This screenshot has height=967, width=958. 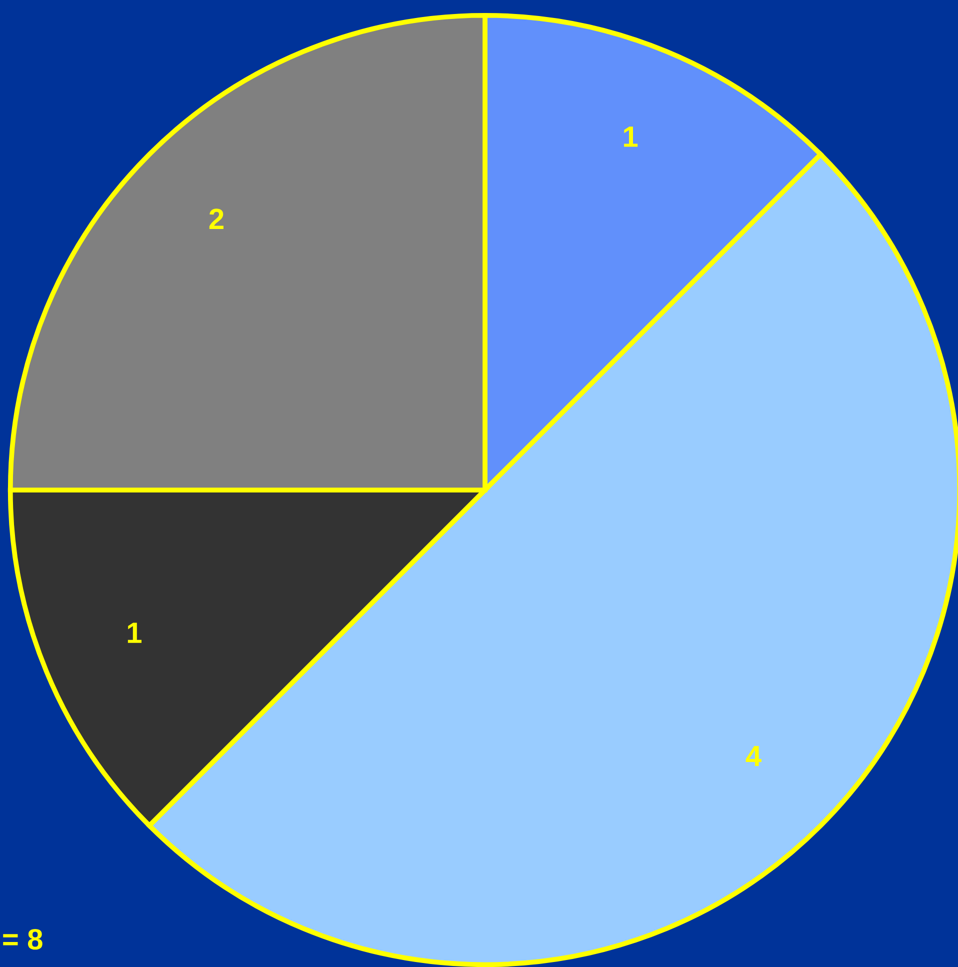 I want to click on data-label: 4, so click(x=754, y=756).